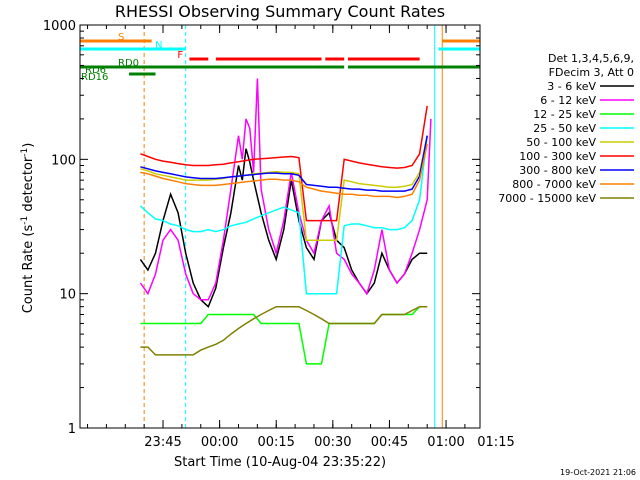 The height and width of the screenshot is (480, 640). What do you see at coordinates (280, 11) in the screenshot?
I see `chart-title: RHESSI Observing Summary Count Rates` at bounding box center [280, 11].